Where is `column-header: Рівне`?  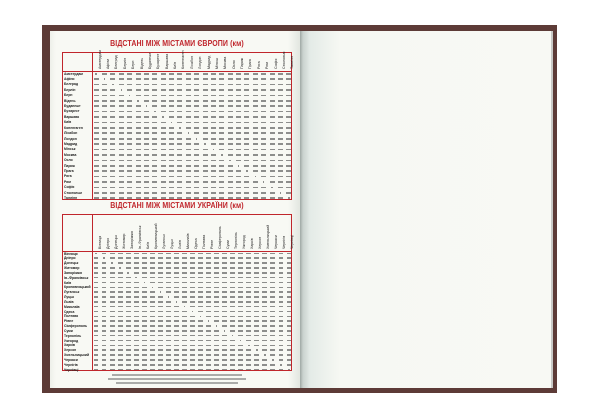 column-header: Рівне is located at coordinates (212, 244).